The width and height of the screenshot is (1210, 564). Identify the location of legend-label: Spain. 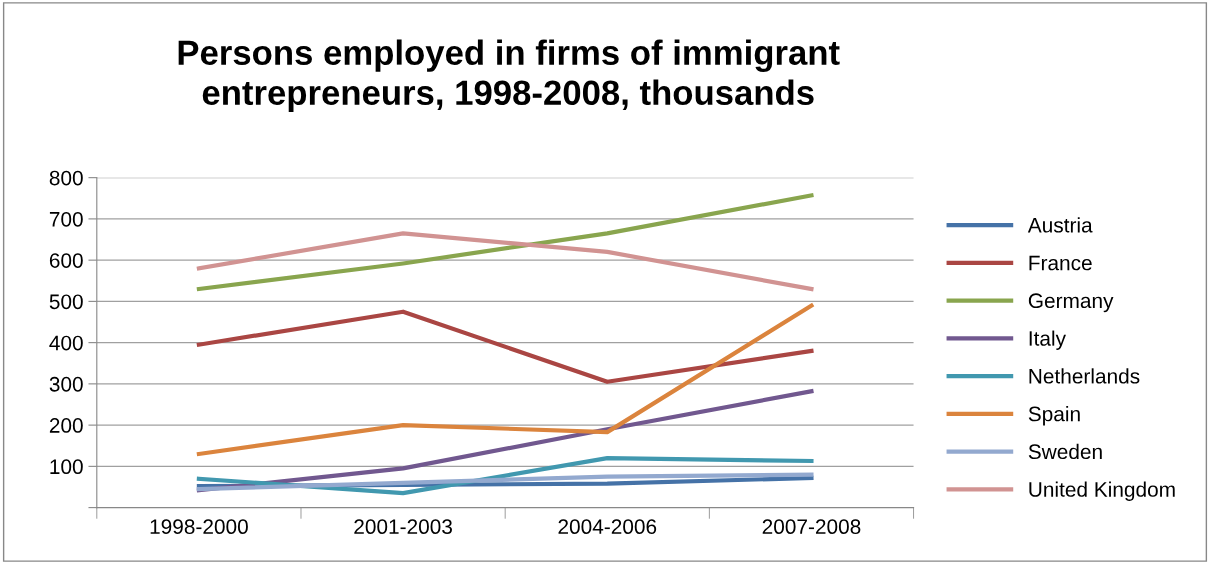
(1054, 416).